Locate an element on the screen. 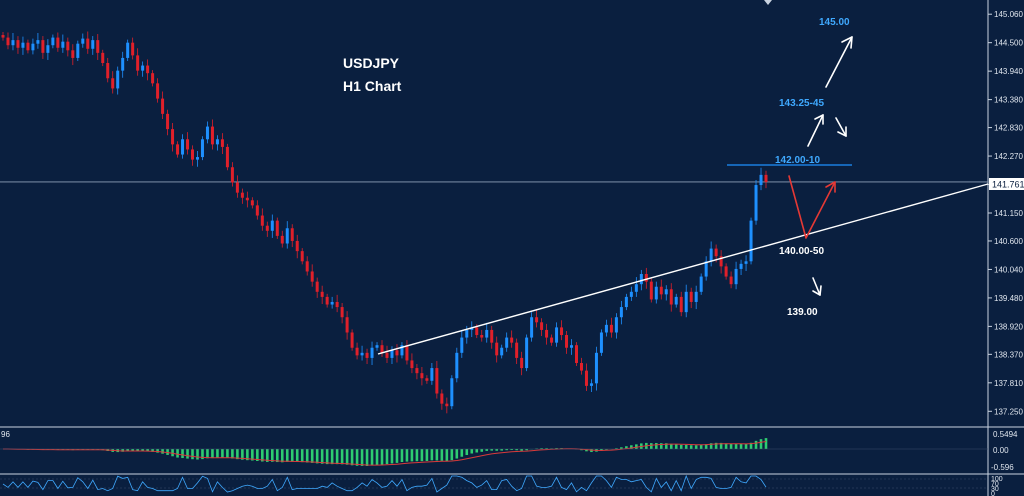  price-tick-label: 140.040 is located at coordinates (1008, 269).